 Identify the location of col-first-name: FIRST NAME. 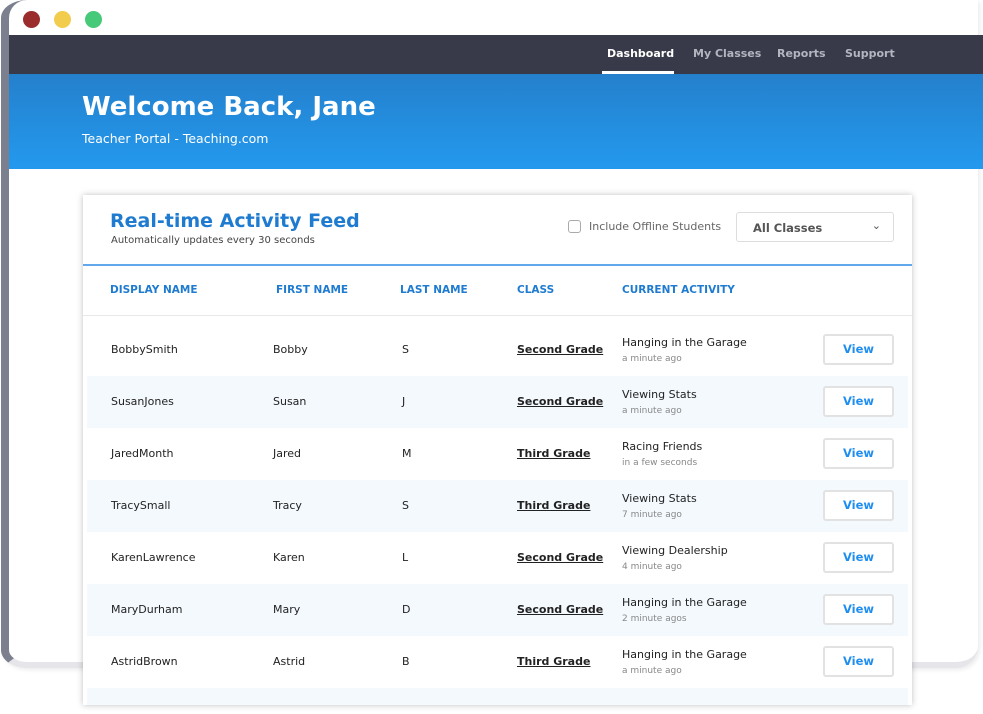
(312, 290).